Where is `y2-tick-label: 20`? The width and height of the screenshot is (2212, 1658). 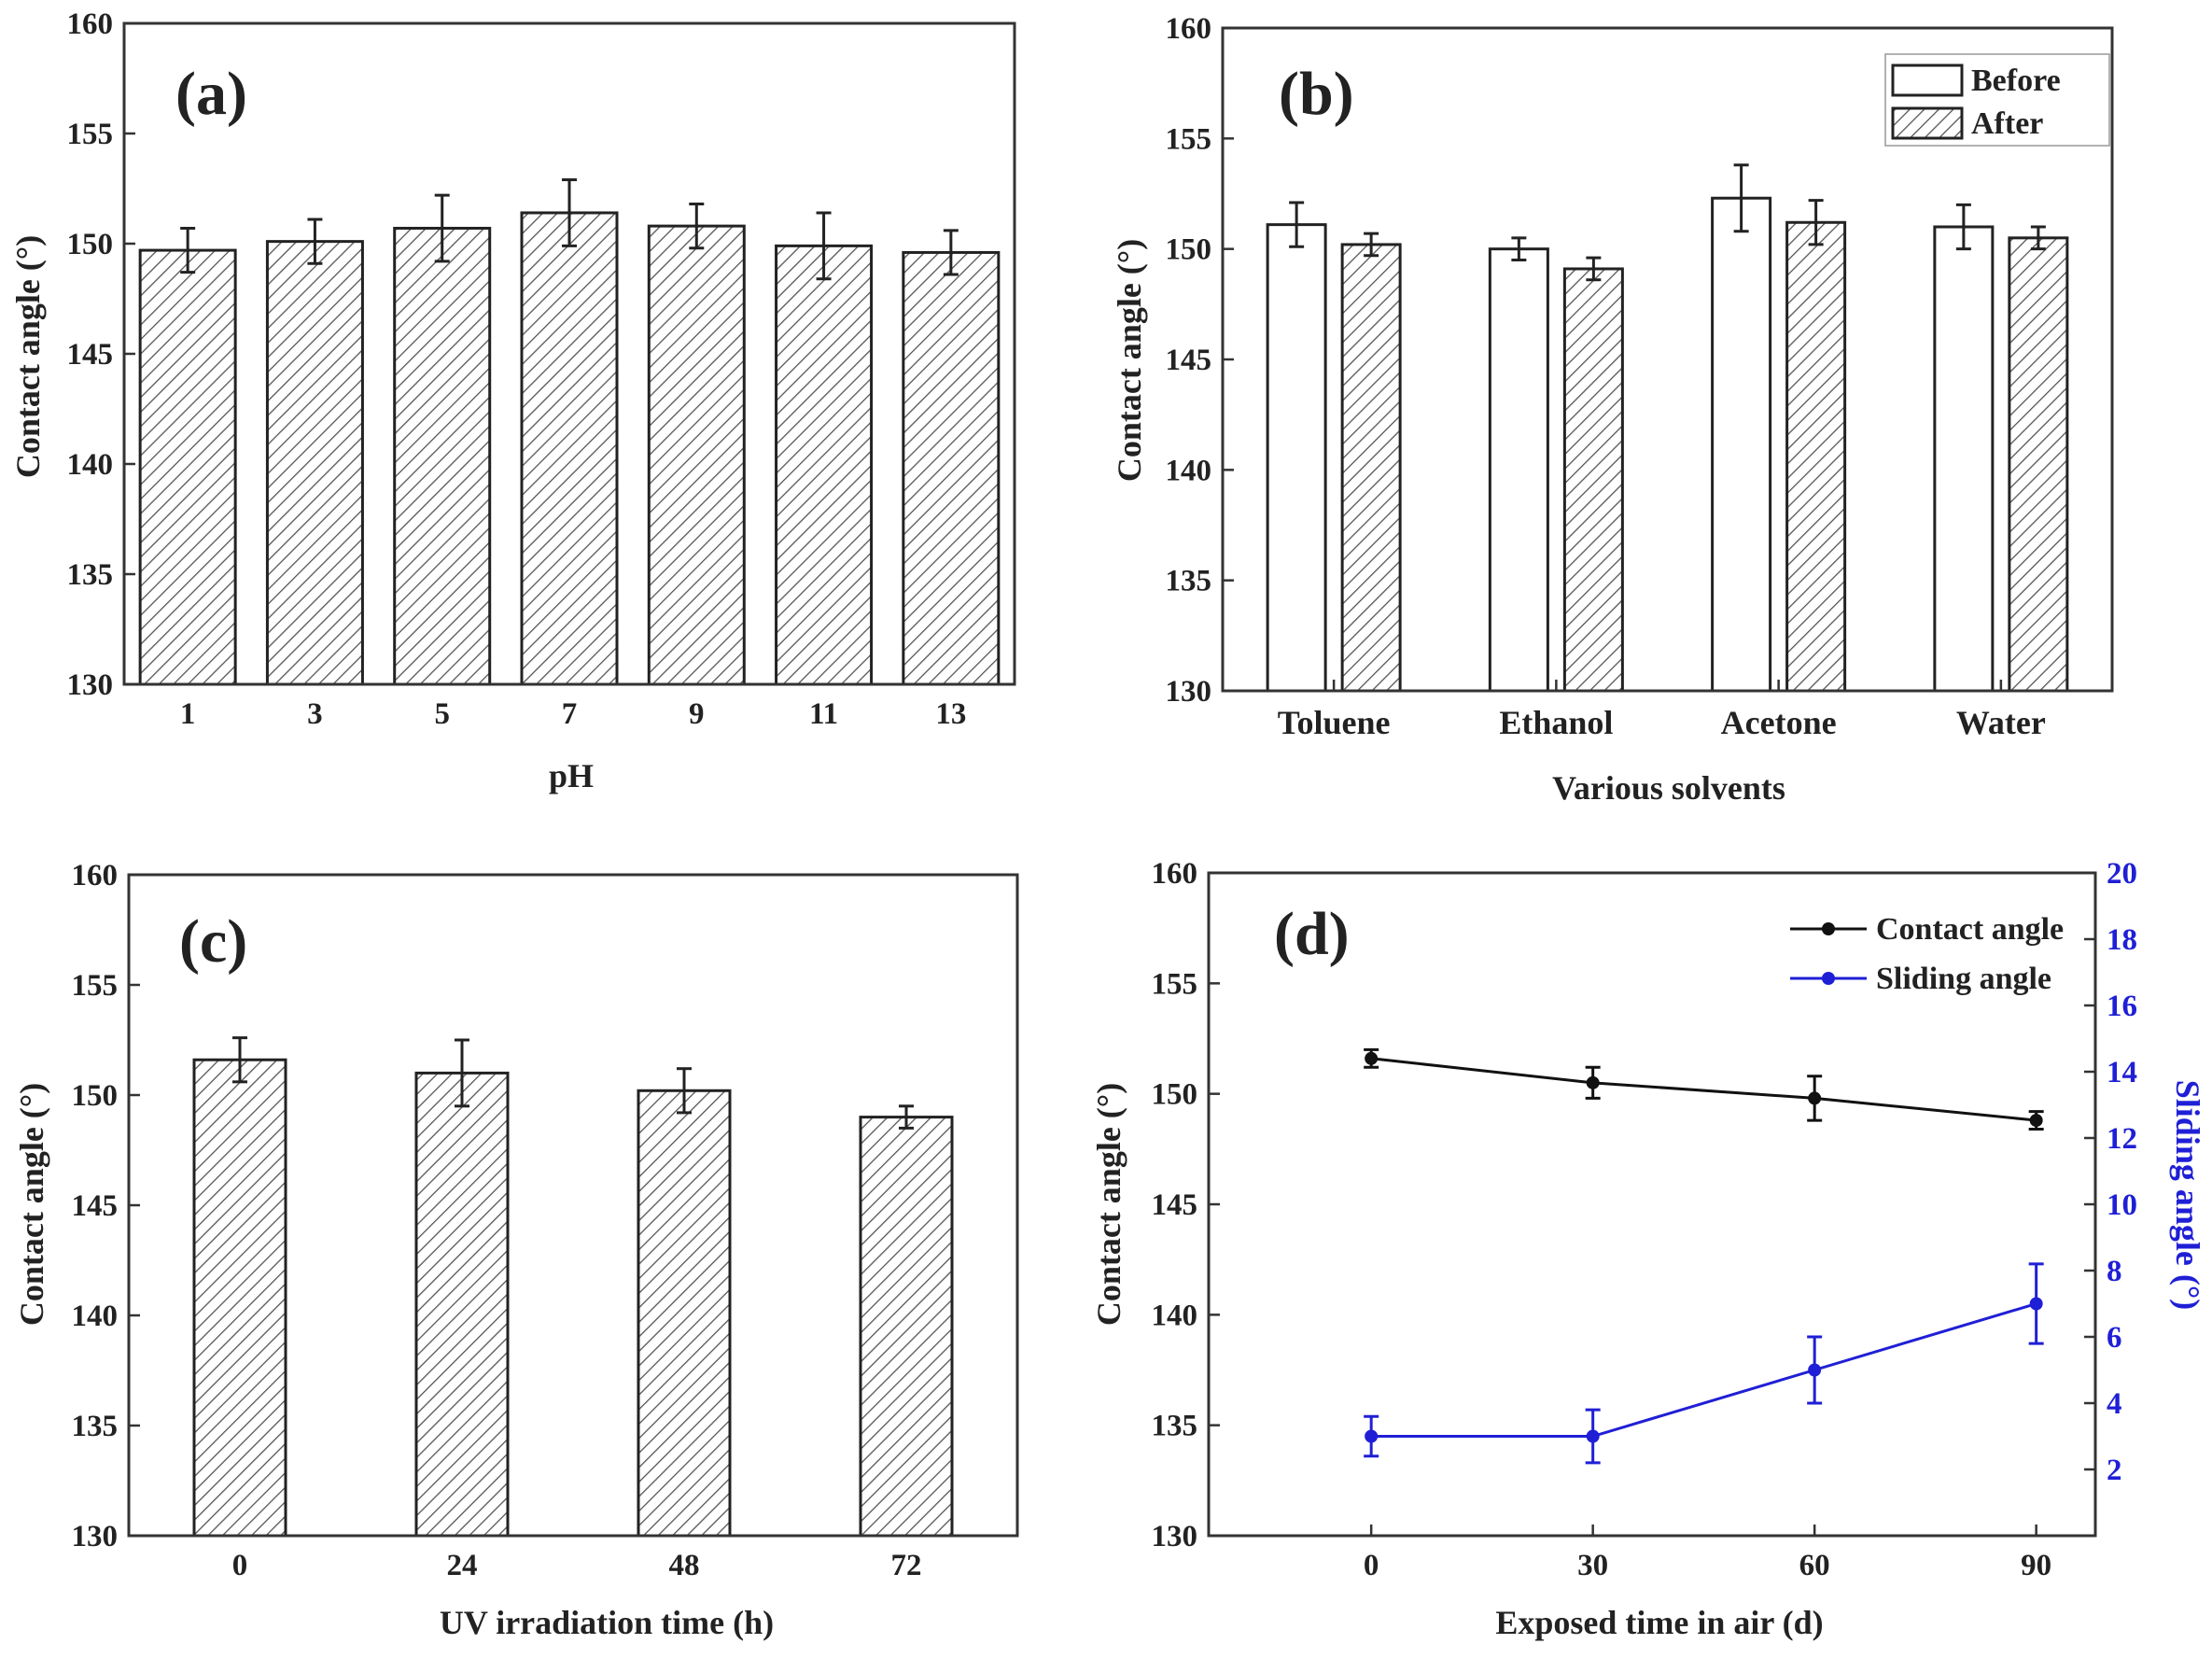
y2-tick-label: 20 is located at coordinates (2122, 874).